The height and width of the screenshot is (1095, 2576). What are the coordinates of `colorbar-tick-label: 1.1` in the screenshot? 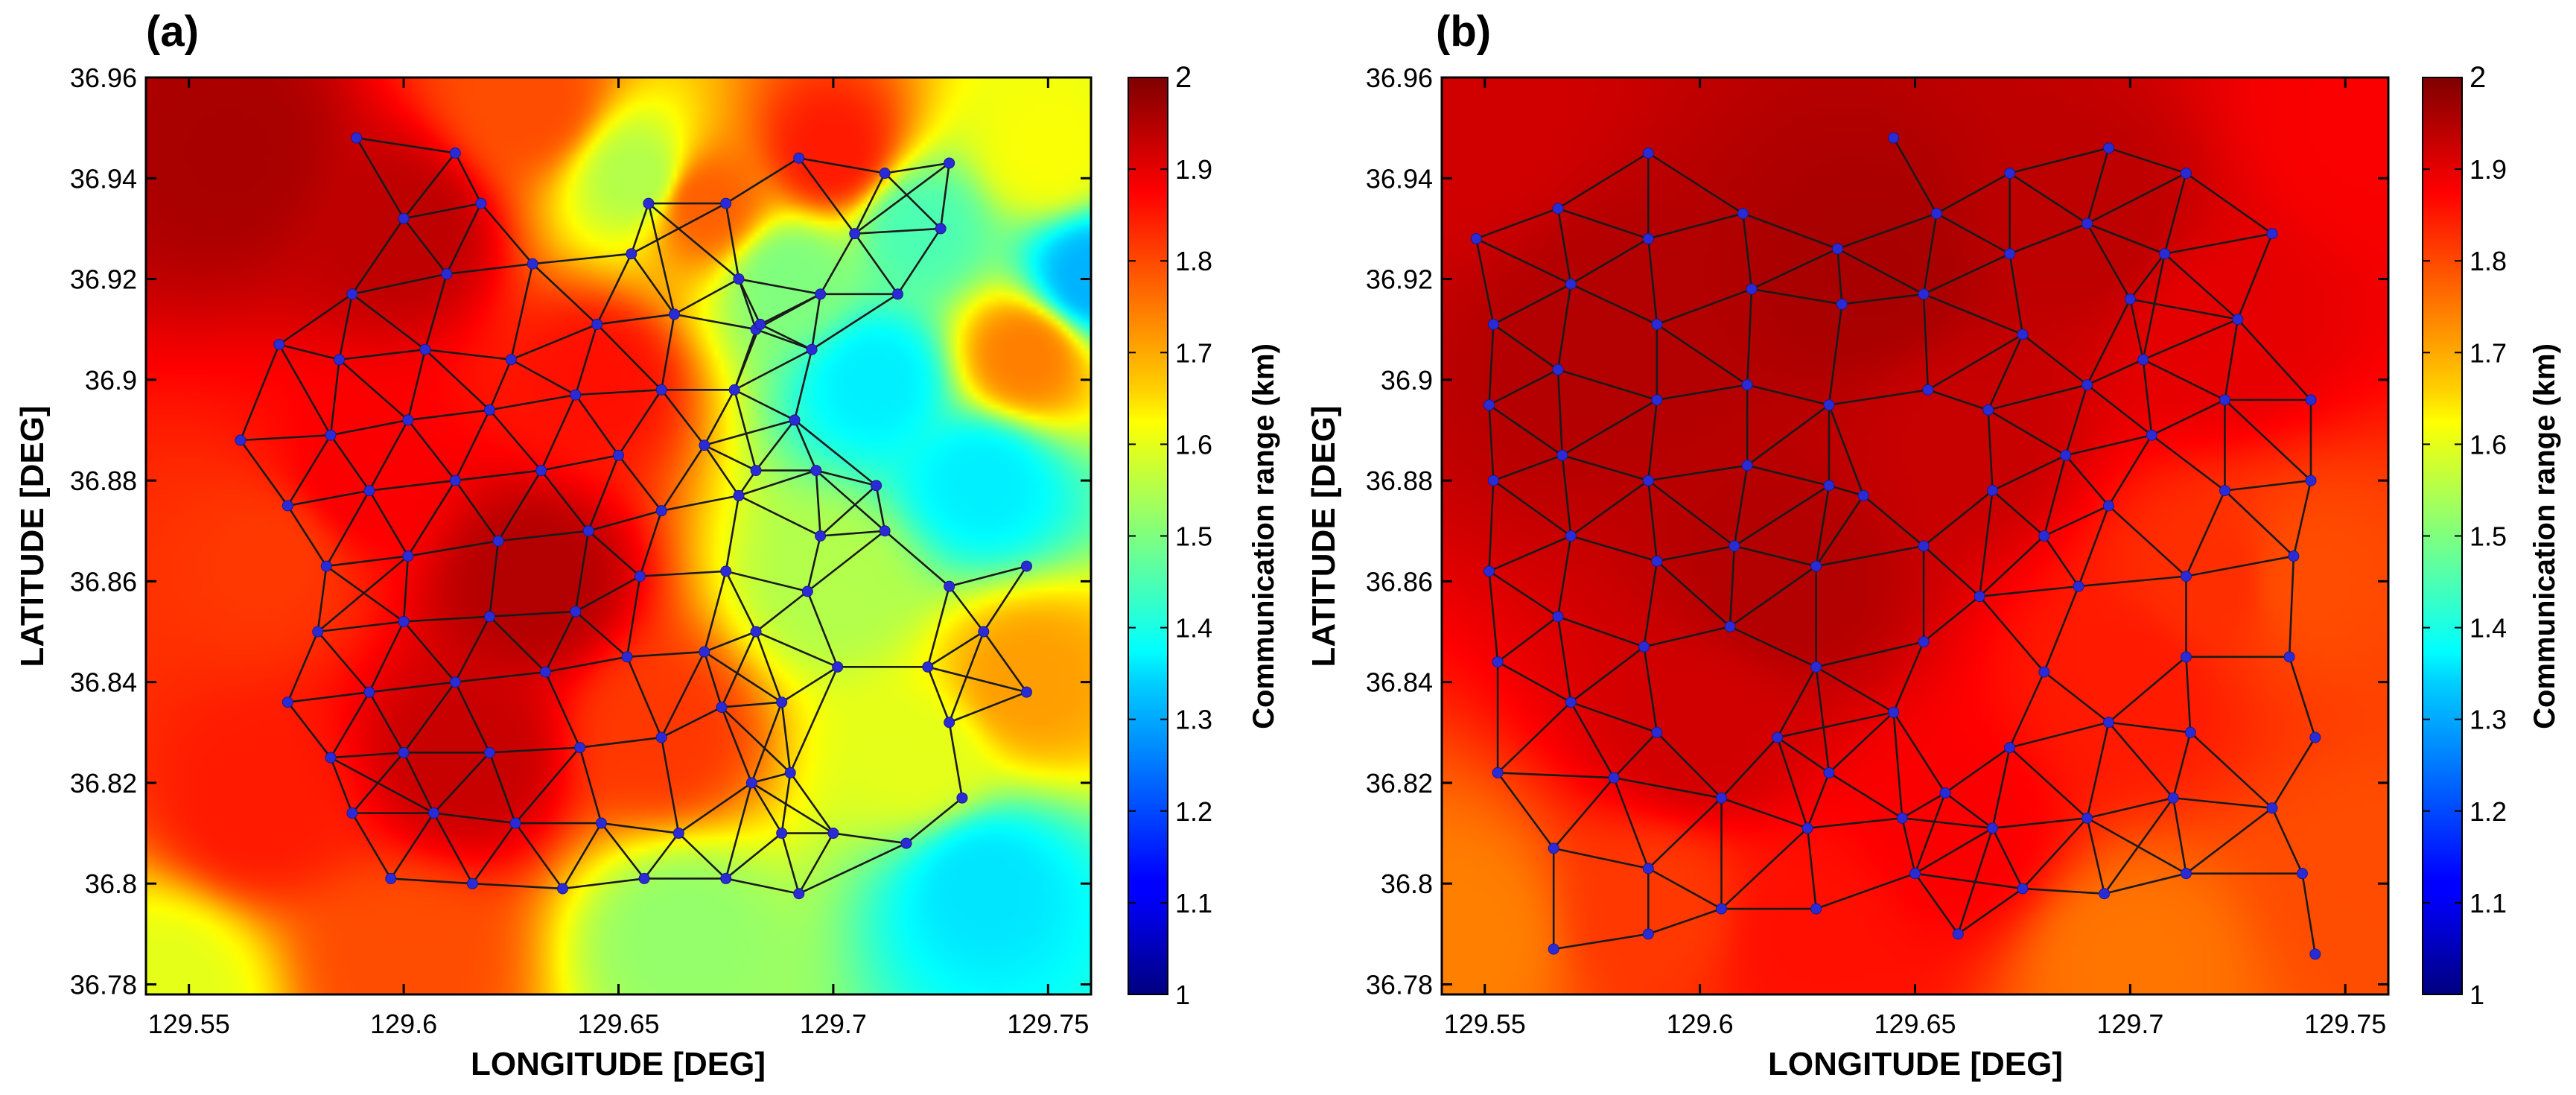 It's located at (1193, 903).